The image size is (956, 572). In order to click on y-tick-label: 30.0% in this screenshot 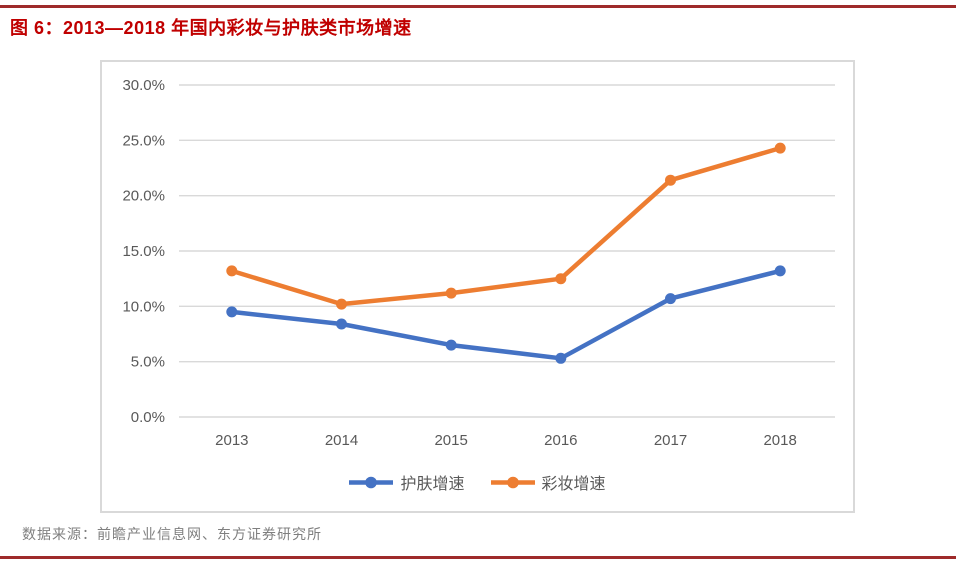, I will do `click(143, 85)`.